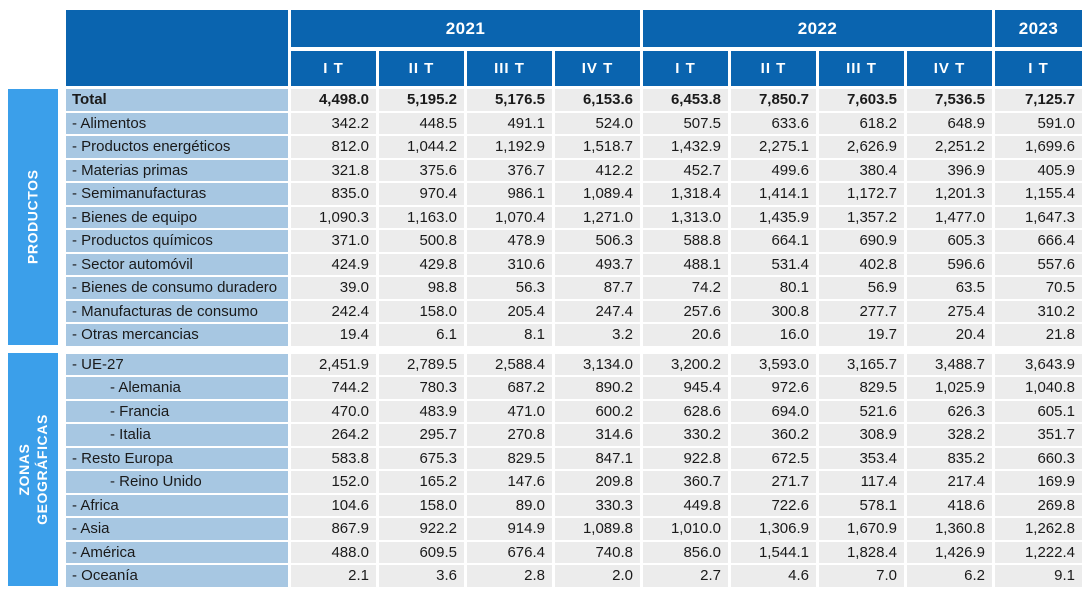 The width and height of the screenshot is (1086, 592). Describe the element at coordinates (597, 388) in the screenshot. I see `value-cell: 890.2` at that location.